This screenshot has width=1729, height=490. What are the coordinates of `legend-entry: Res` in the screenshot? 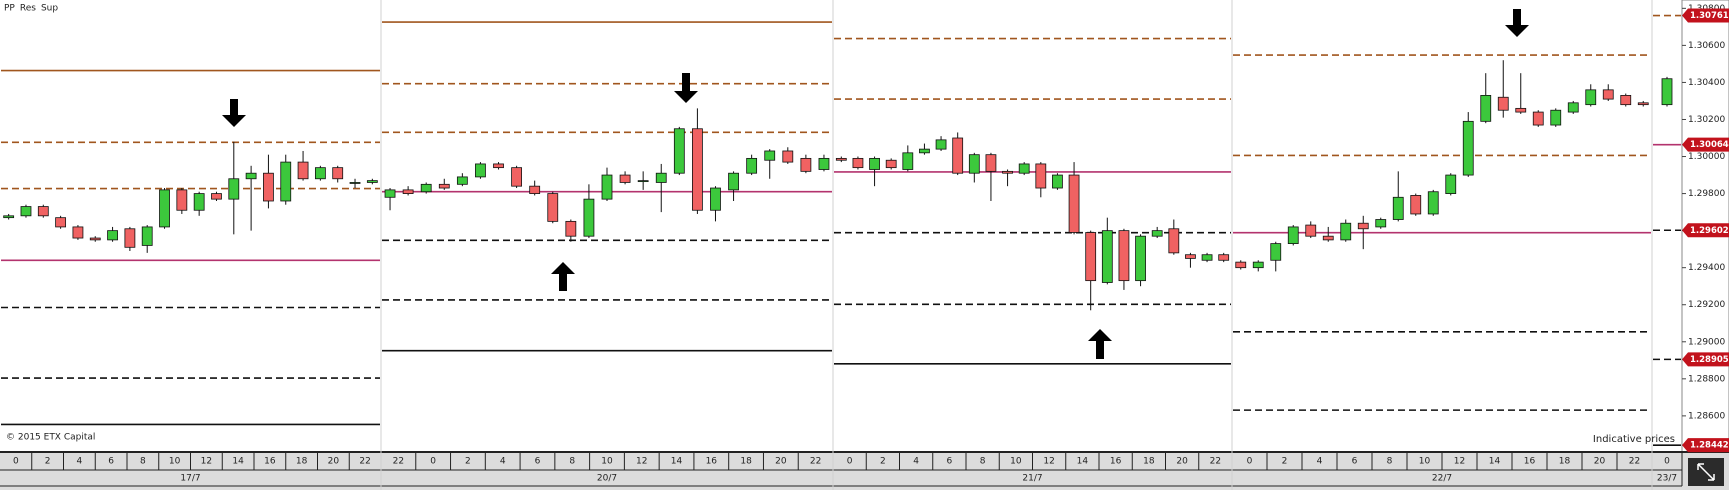 It's located at (28, 9).